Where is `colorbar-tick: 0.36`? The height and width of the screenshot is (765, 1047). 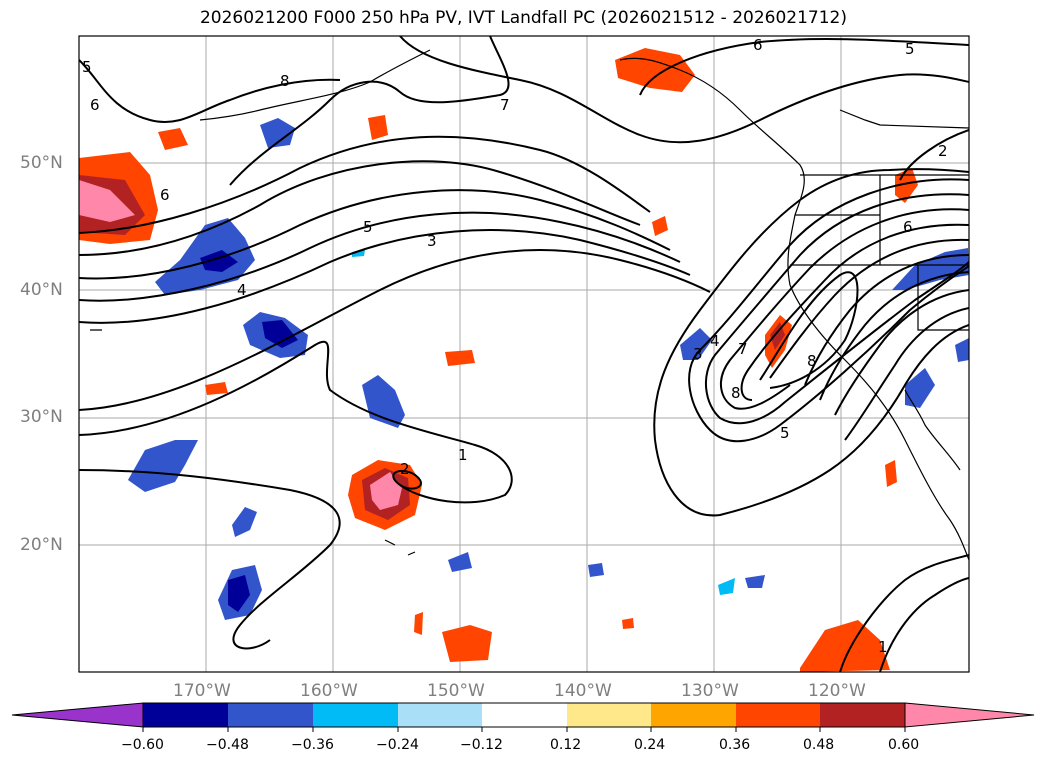 colorbar-tick: 0.36 is located at coordinates (735, 745).